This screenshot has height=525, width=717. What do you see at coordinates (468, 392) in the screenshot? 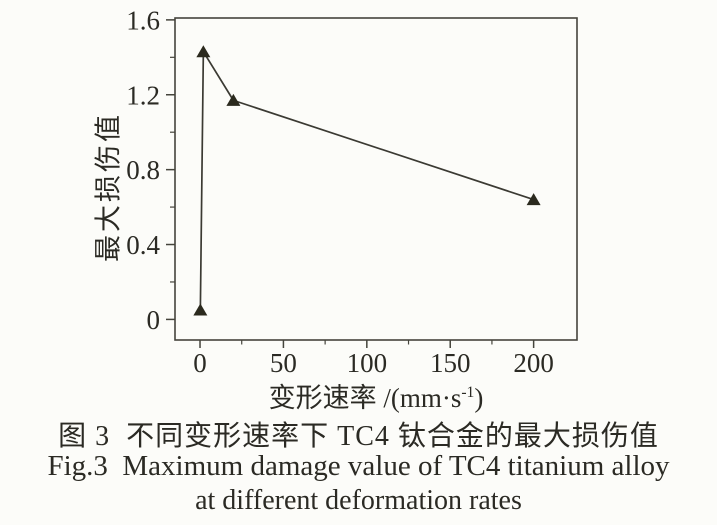
I see `x-axis-unit-exponent: -1` at bounding box center [468, 392].